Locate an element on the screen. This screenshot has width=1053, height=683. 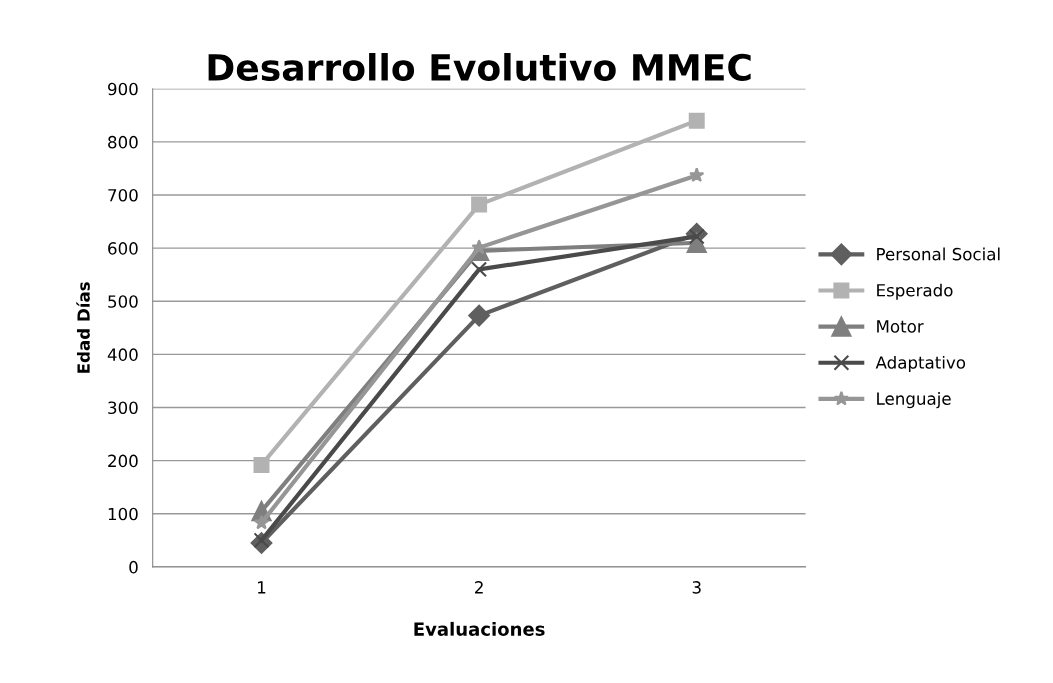
legend-label: Adaptativo is located at coordinates (920, 364).